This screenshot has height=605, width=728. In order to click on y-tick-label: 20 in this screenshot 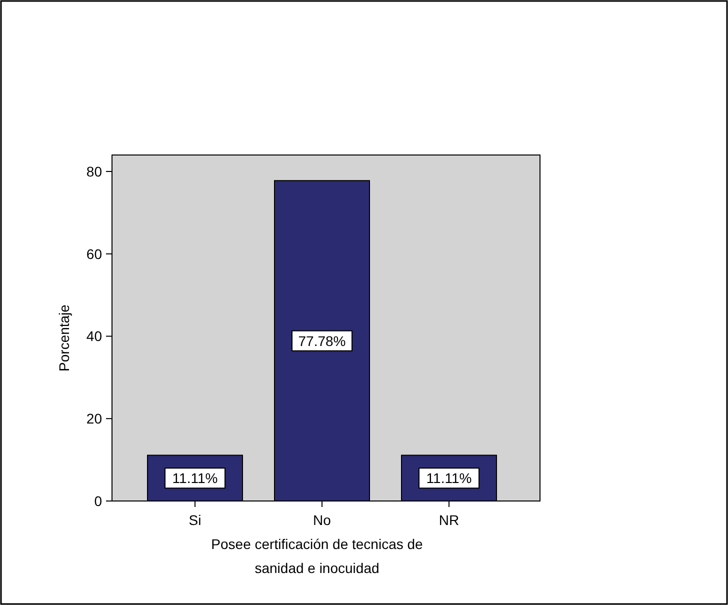, I will do `click(94, 418)`.